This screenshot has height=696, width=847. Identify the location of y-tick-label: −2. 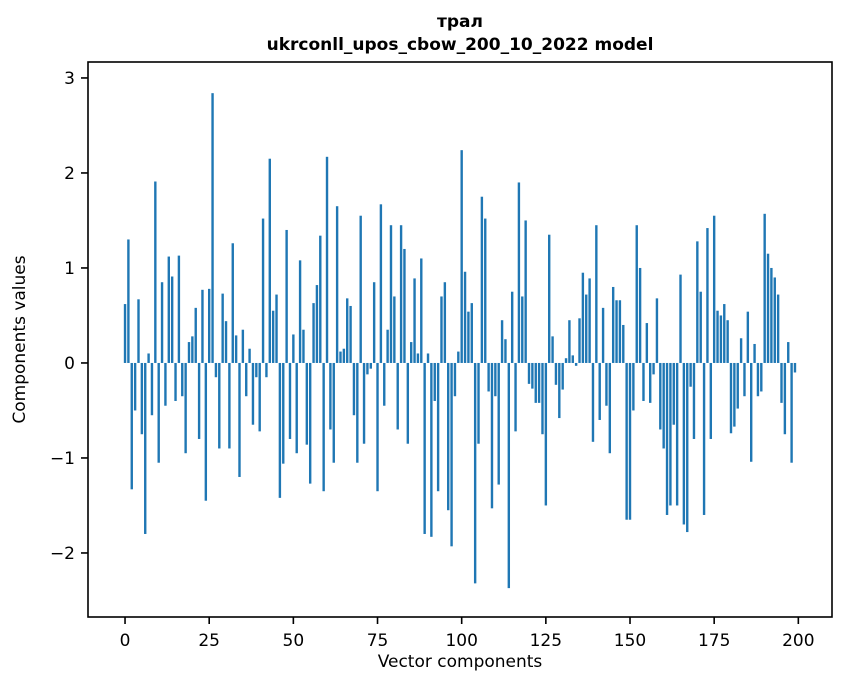
(62, 554).